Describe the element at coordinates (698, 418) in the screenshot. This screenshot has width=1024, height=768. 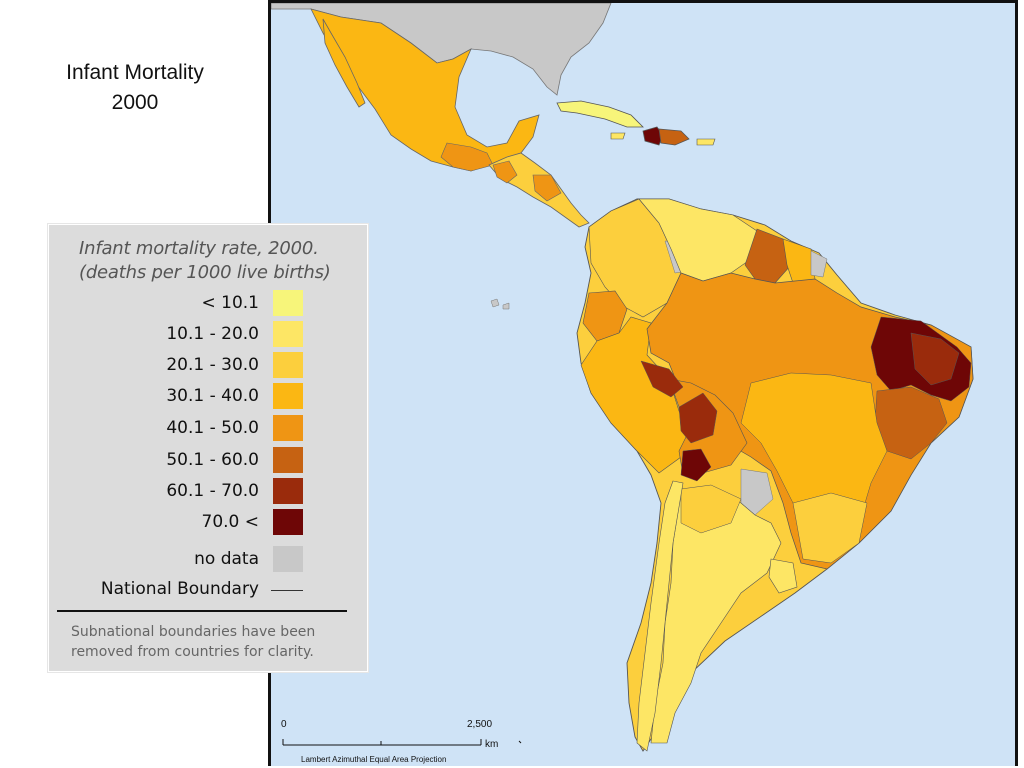
I see `region-bolivia-high` at that location.